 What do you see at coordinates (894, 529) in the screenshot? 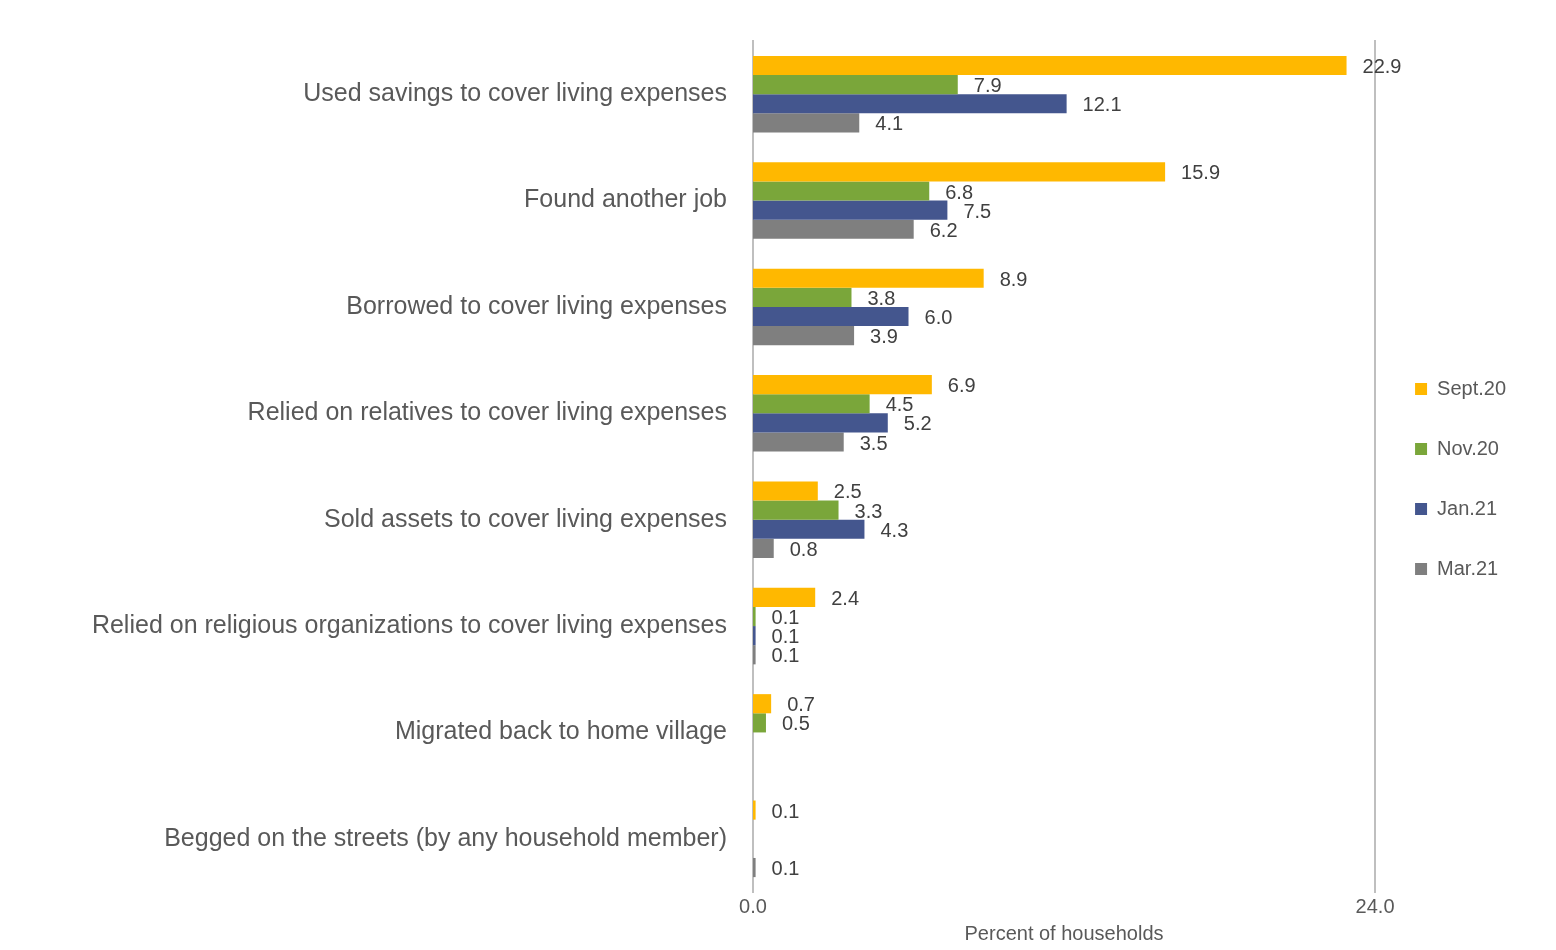
I see `data-label: 4.3` at bounding box center [894, 529].